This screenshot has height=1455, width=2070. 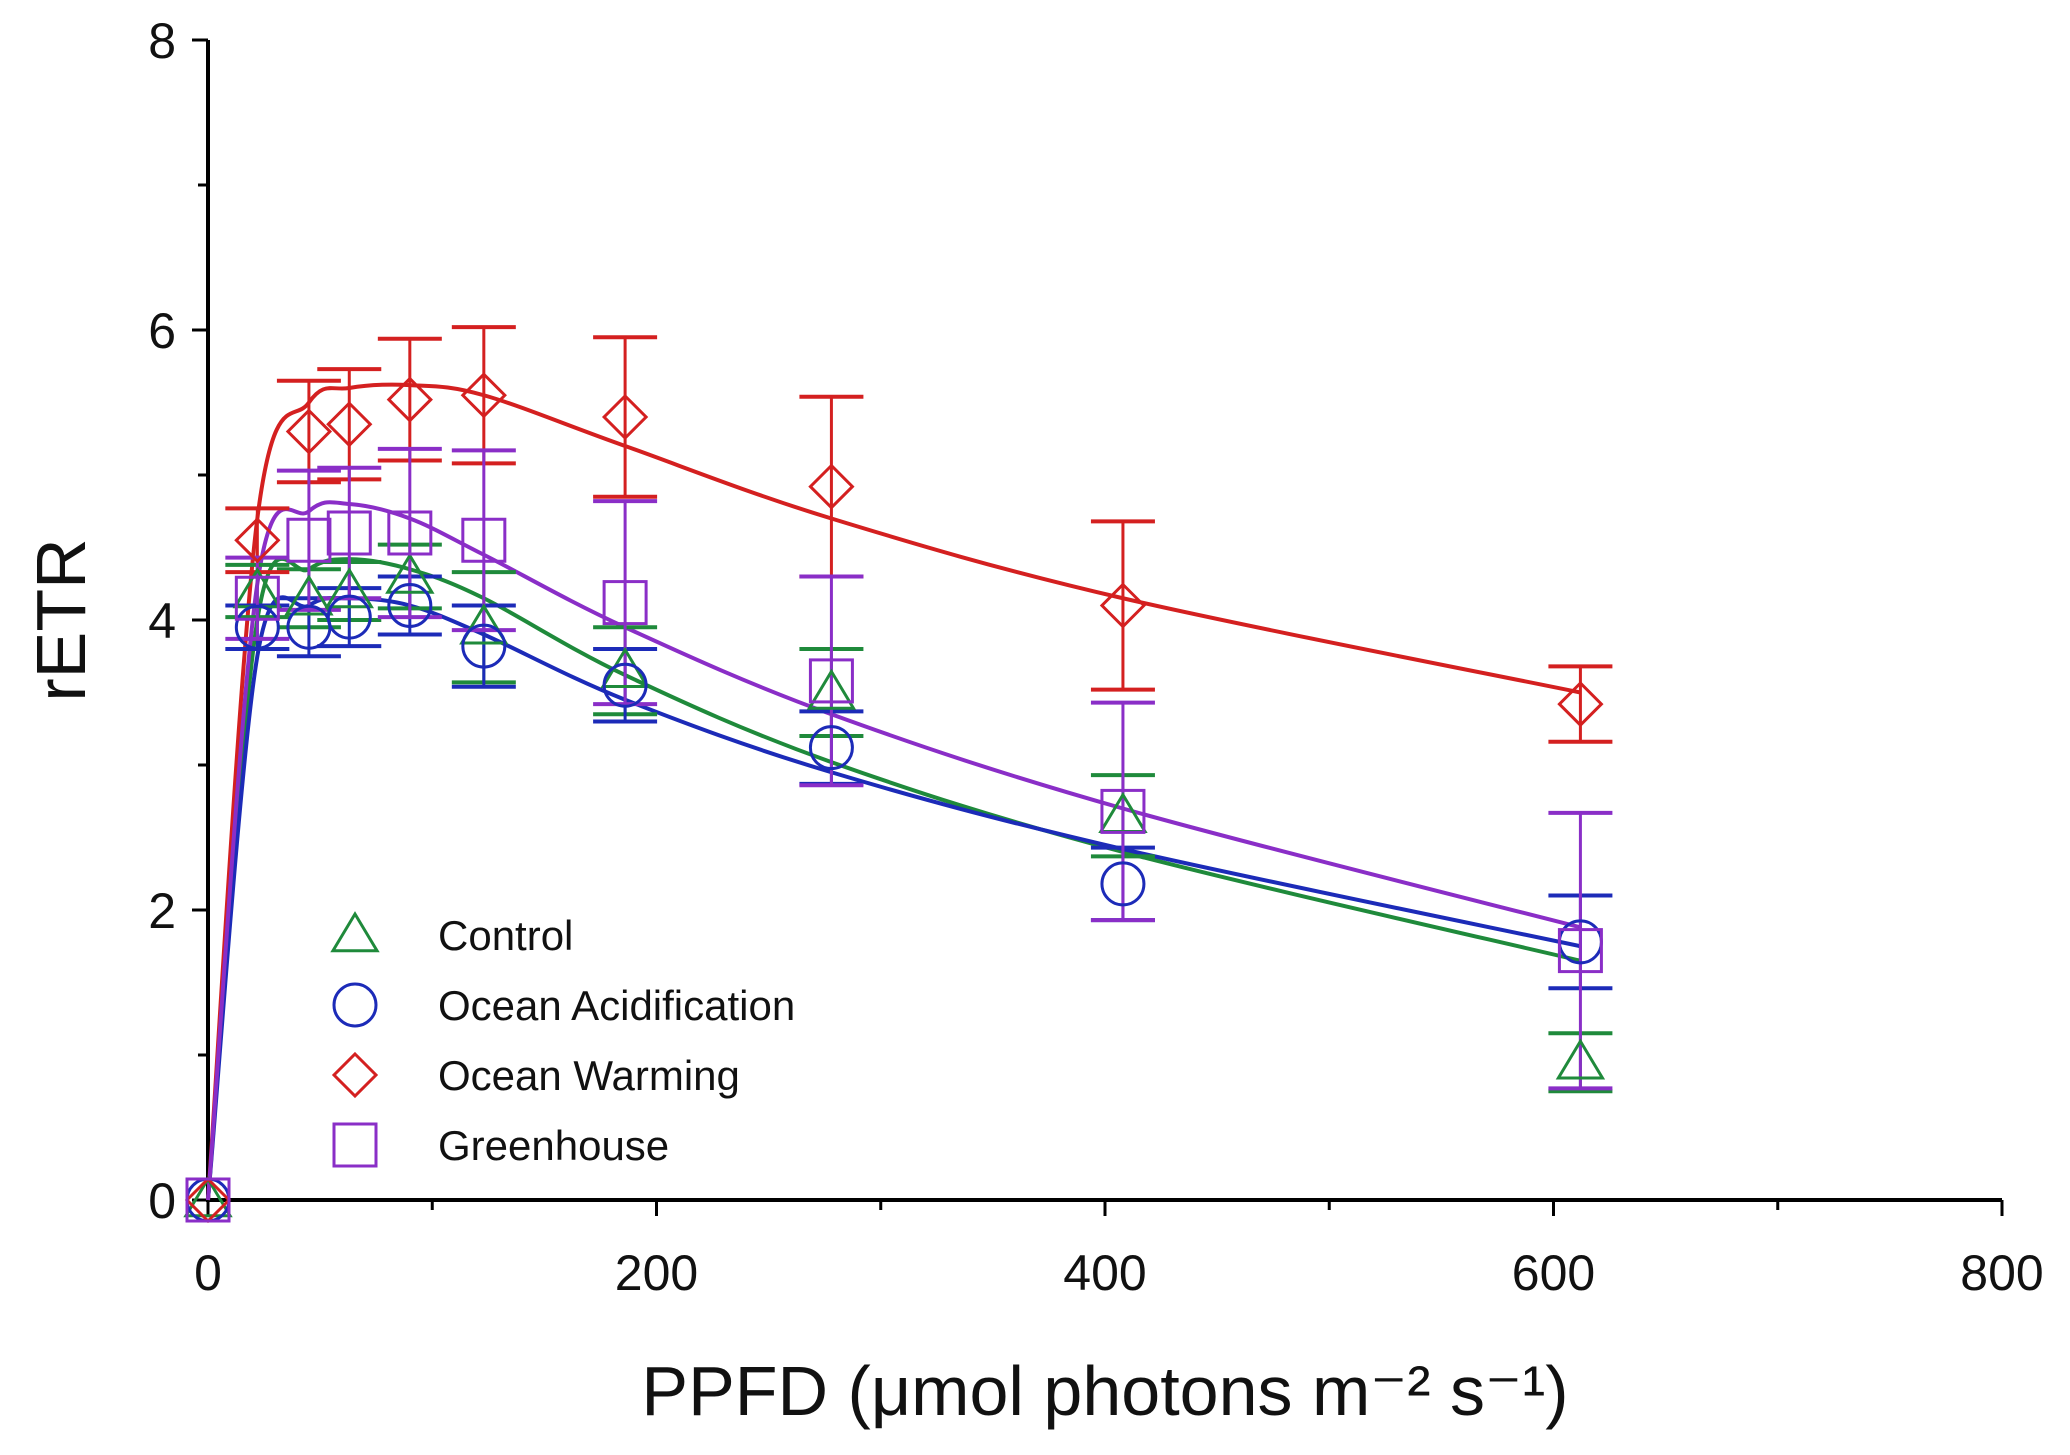 I want to click on legend-circle-icon, so click(x=355, y=1005).